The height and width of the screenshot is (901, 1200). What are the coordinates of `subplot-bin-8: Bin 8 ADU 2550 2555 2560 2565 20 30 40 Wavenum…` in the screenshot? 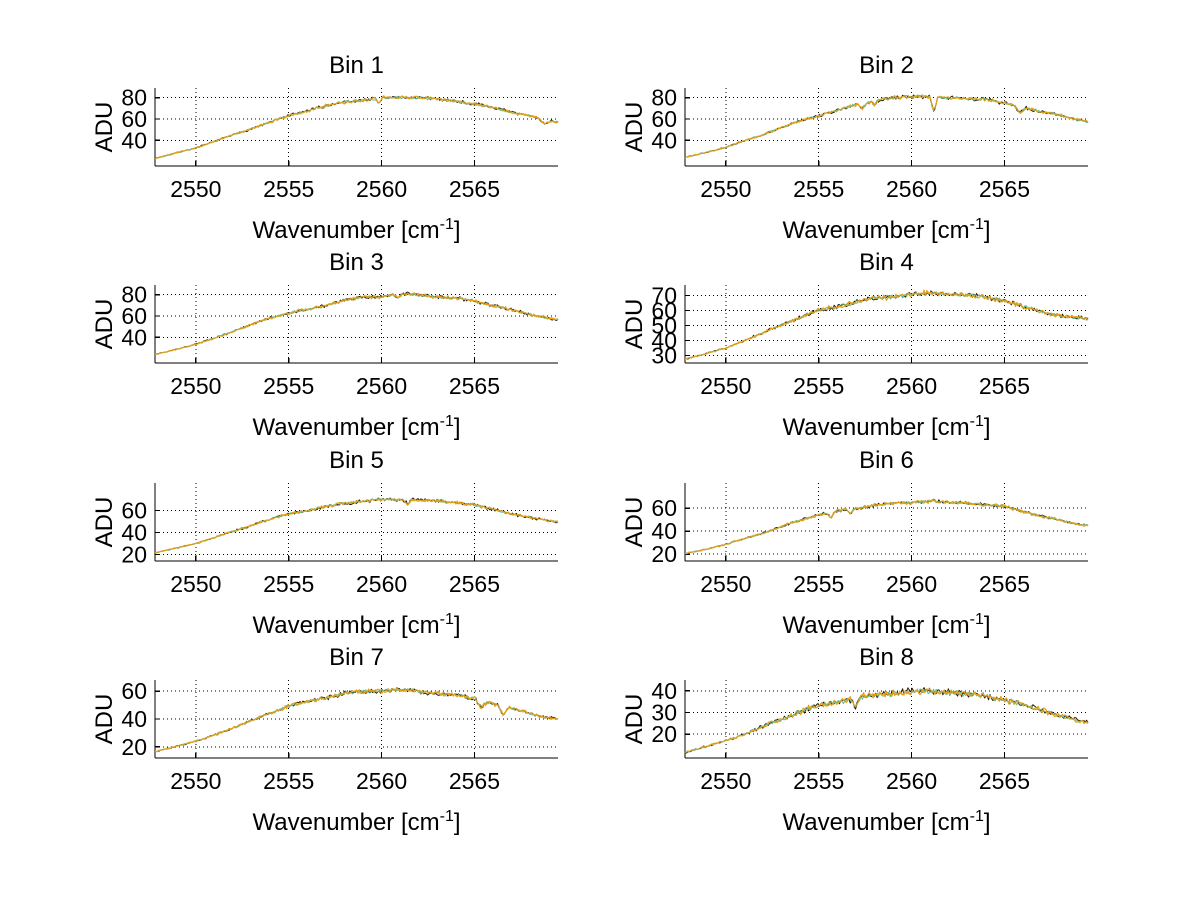 It's located at (832, 754).